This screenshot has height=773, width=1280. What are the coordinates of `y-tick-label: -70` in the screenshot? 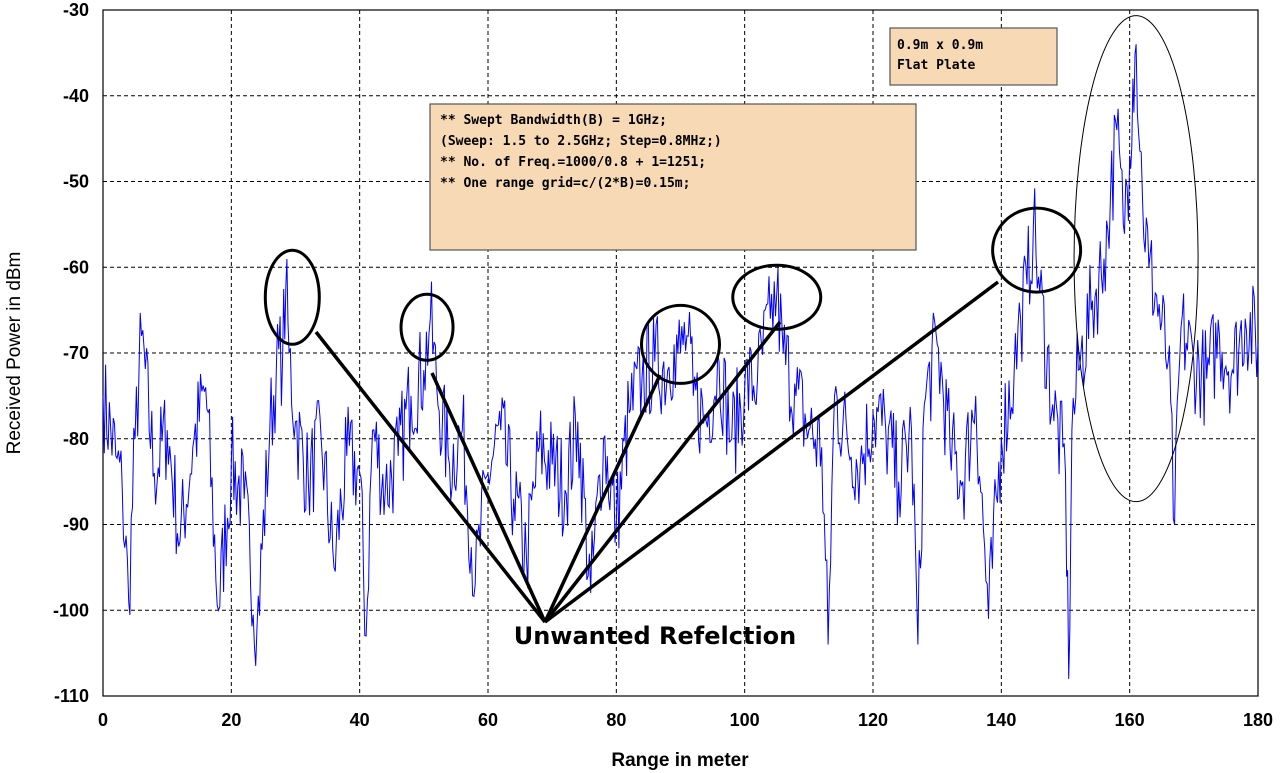 It's located at (76, 353).